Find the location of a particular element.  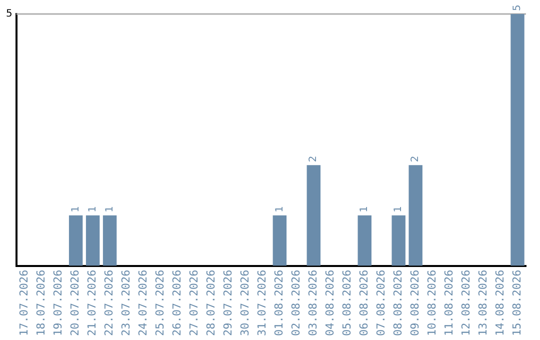

x-tick-label: 23.07.2026 is located at coordinates (126, 303).